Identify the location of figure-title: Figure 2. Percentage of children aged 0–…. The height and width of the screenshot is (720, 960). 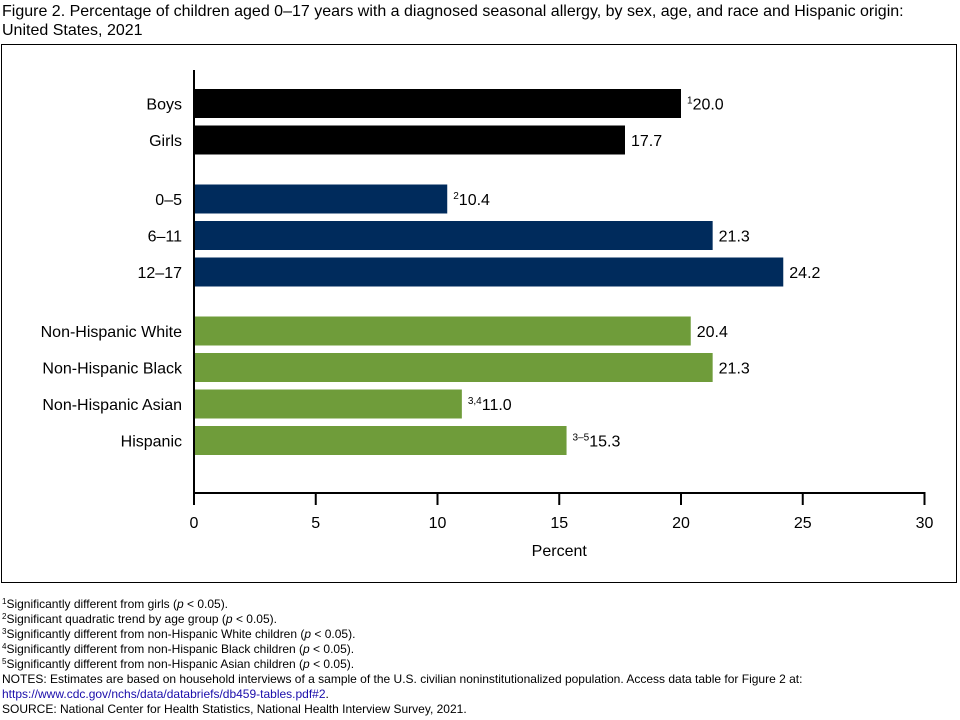
(453, 21).